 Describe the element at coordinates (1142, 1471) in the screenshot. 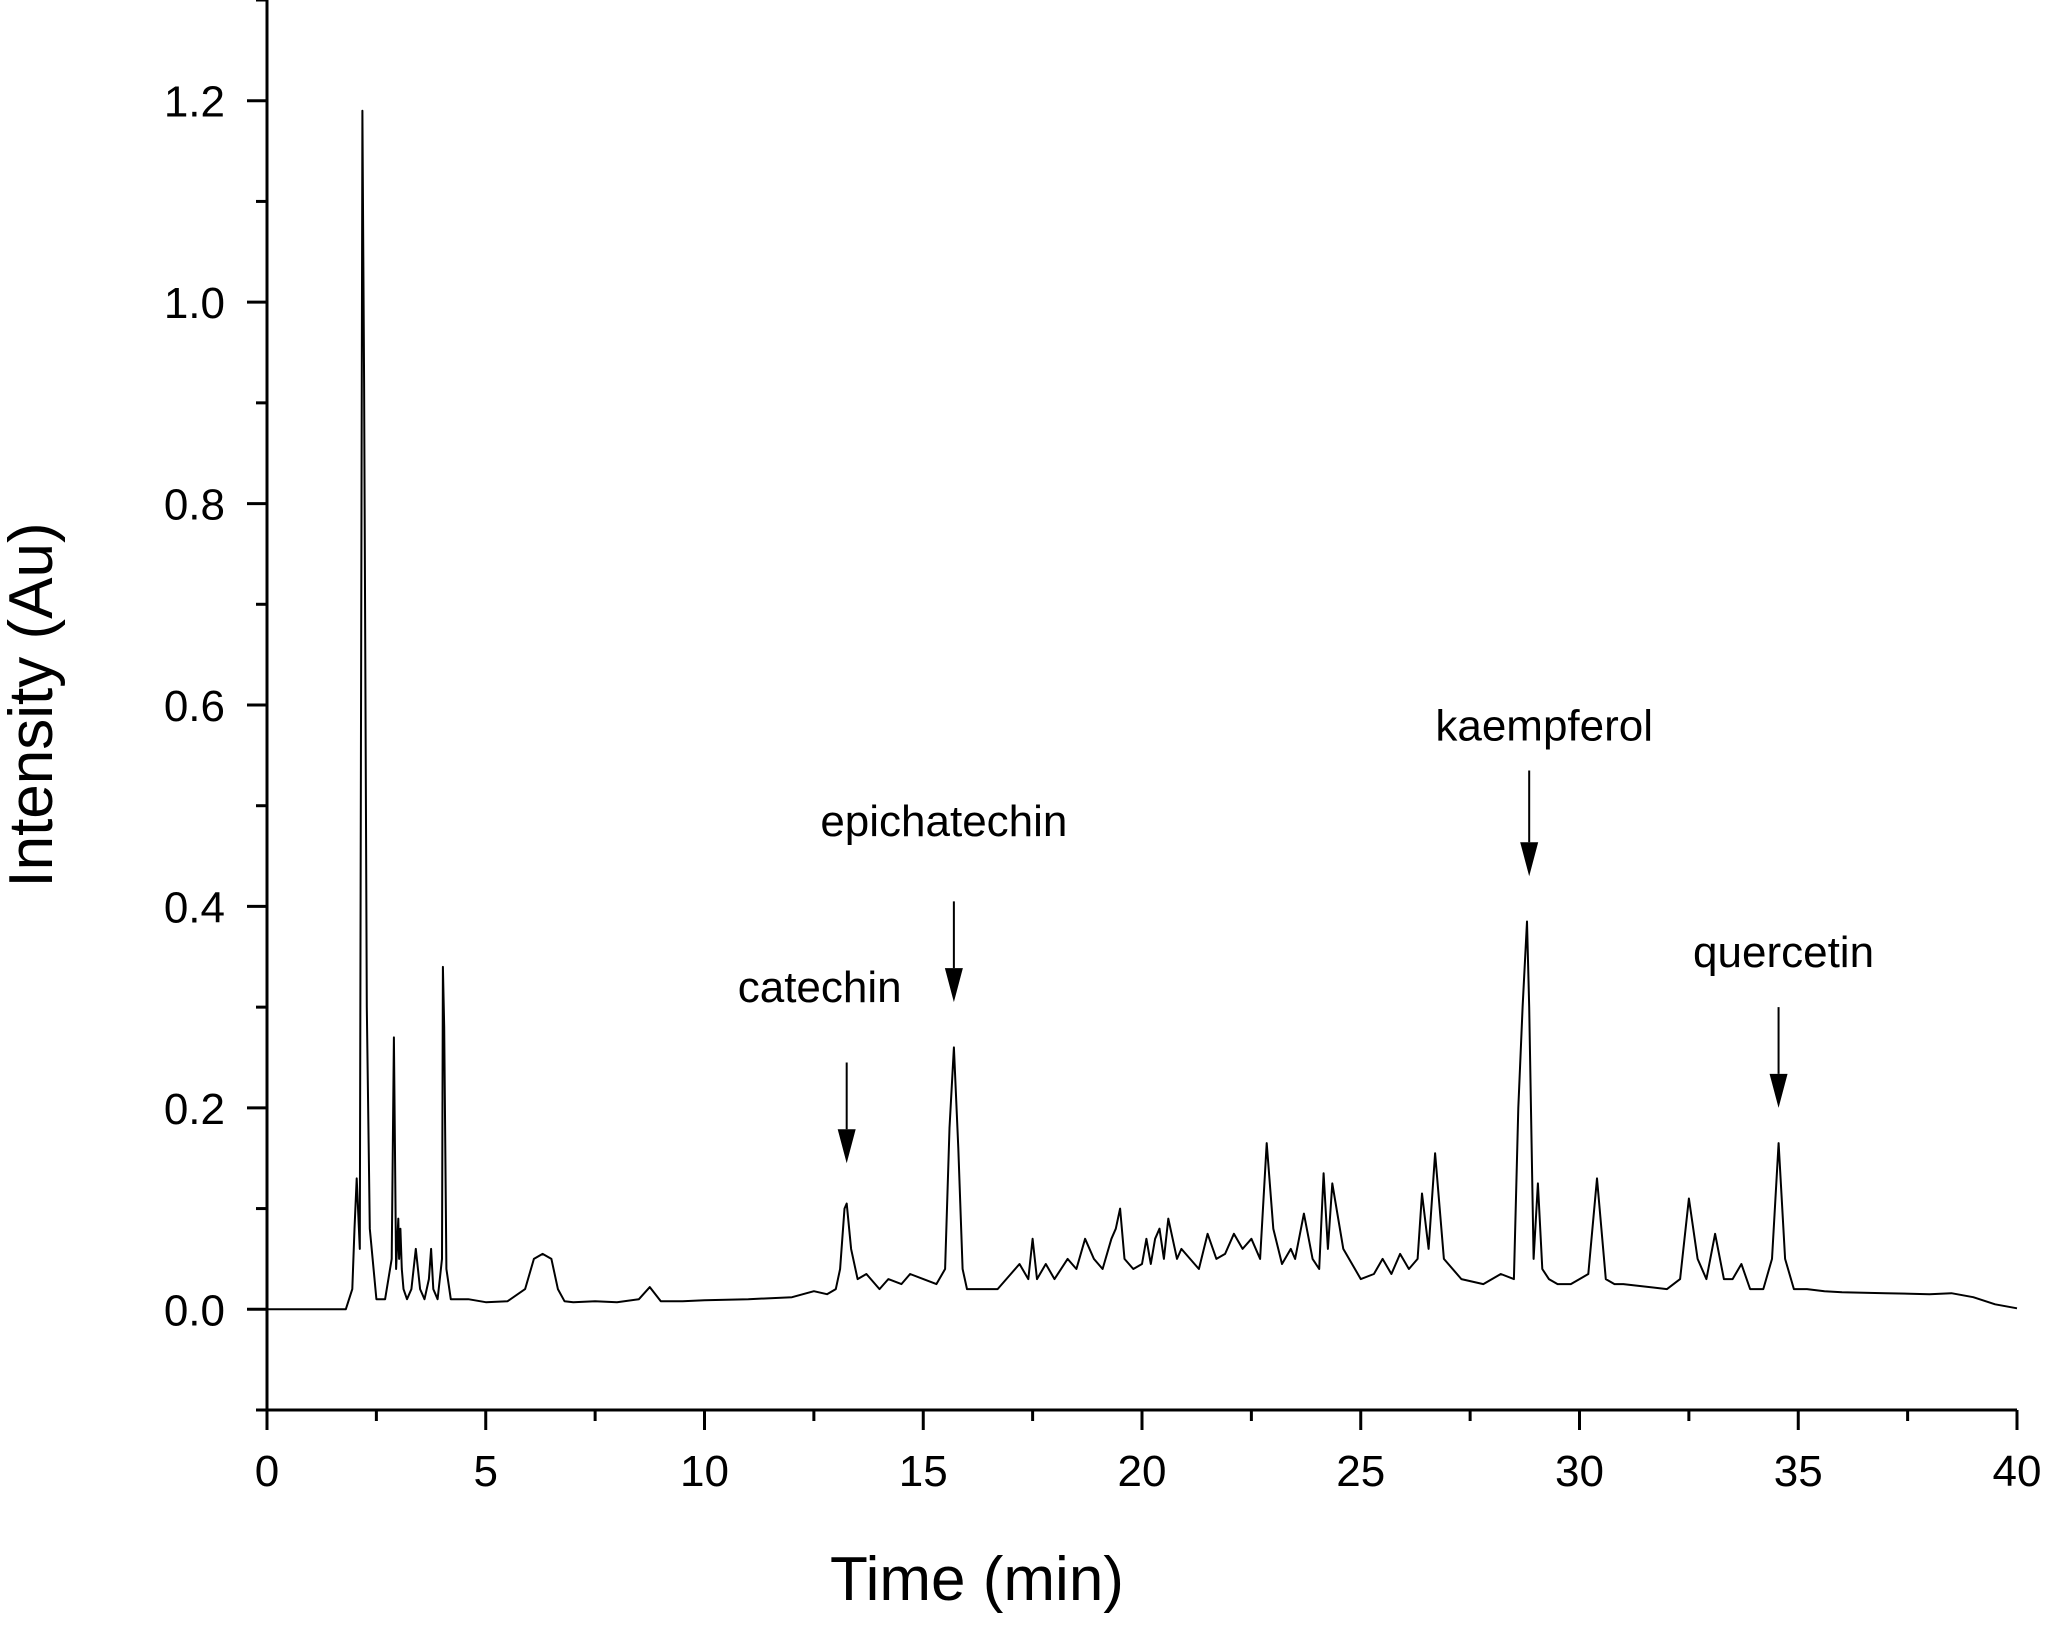

I see `x-tick-label: 20` at that location.